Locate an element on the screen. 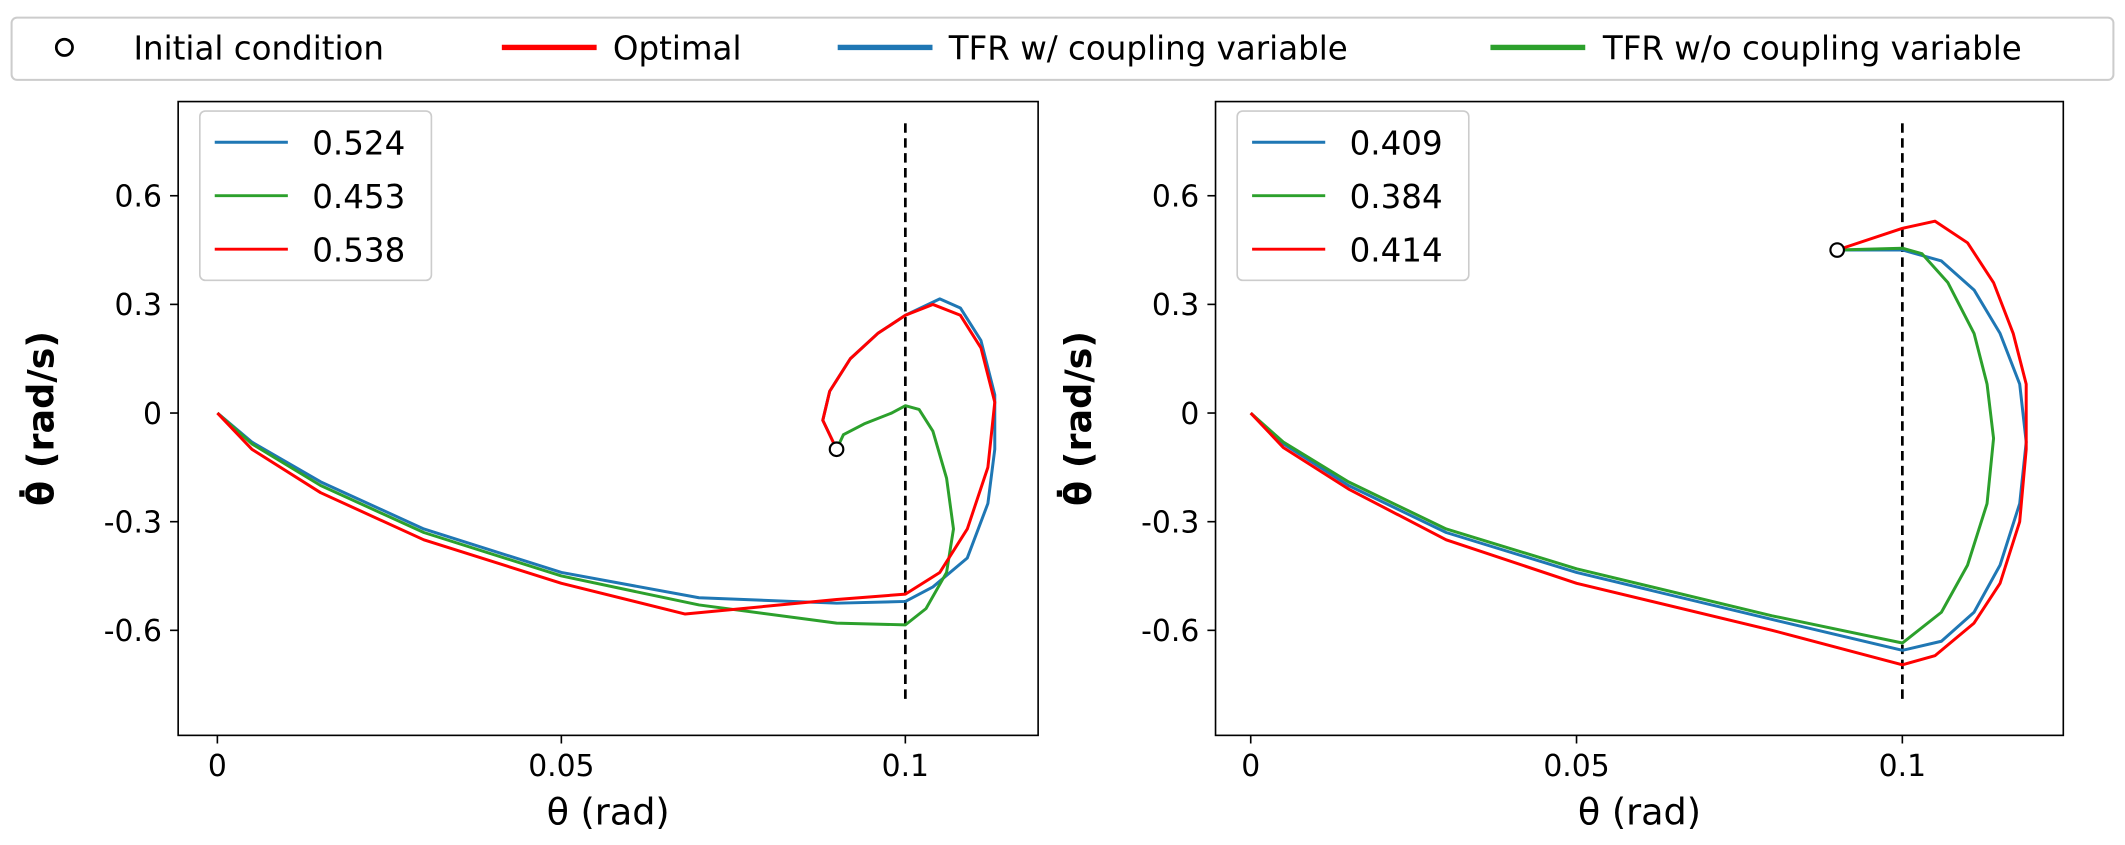  series-line-0.524 is located at coordinates (606, 451).